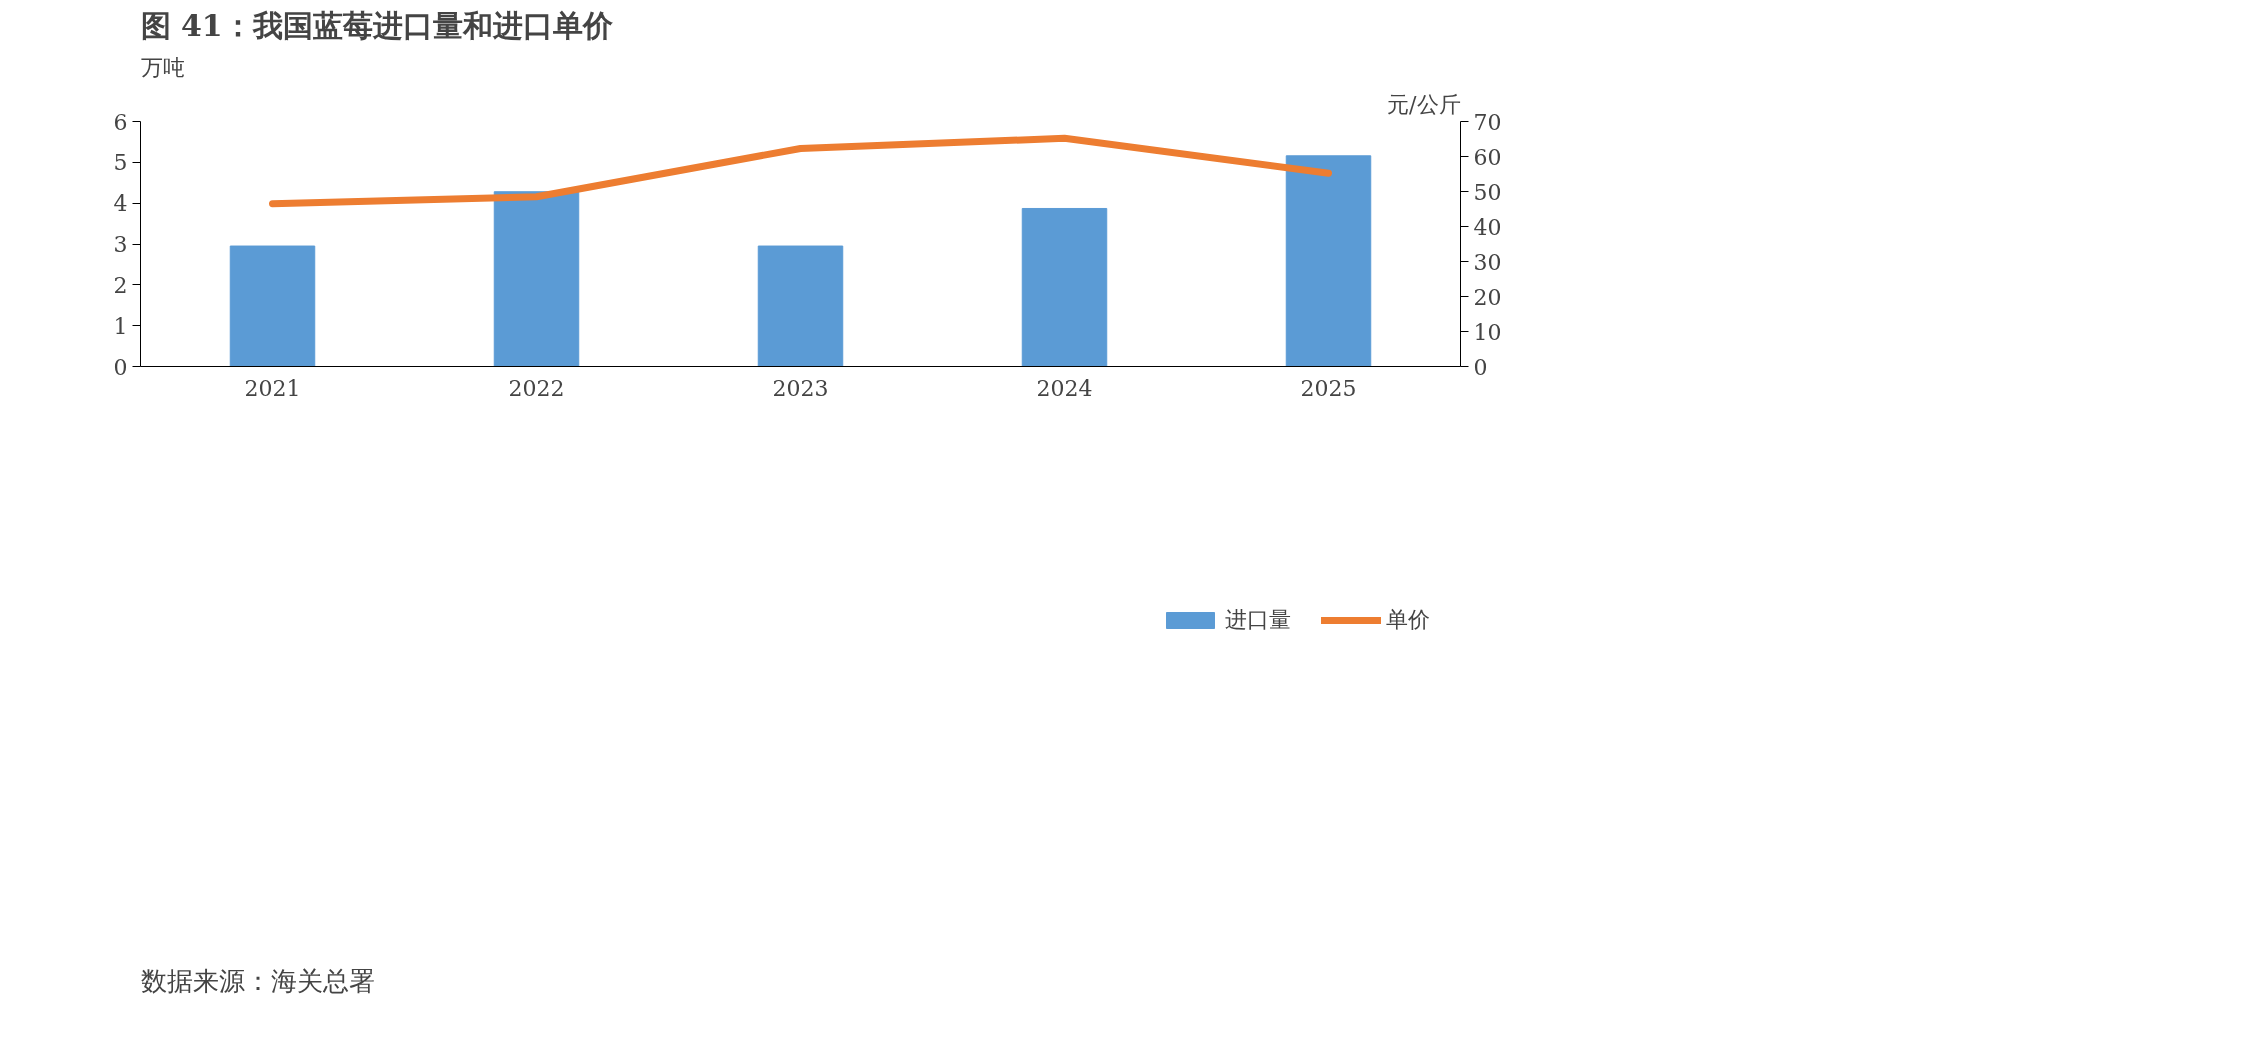 The width and height of the screenshot is (2268, 1045). Describe the element at coordinates (120, 163) in the screenshot. I see `y-tick-label: 5` at that location.